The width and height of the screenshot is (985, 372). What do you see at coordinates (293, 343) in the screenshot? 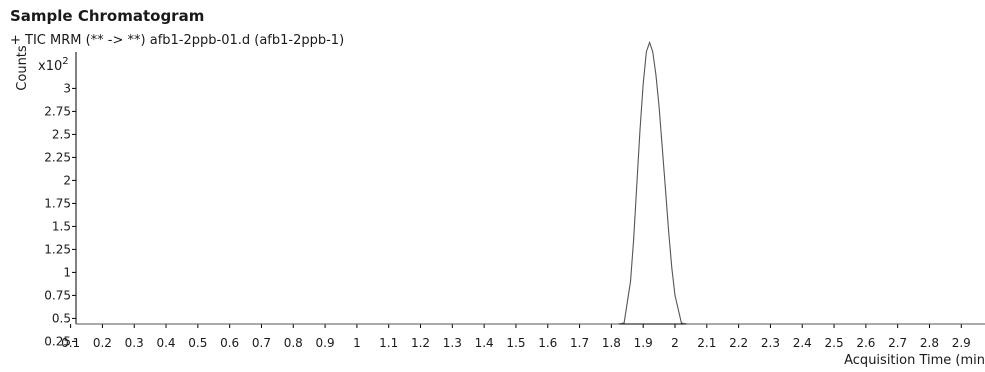
I see `x-tick-label: 0.8` at bounding box center [293, 343].